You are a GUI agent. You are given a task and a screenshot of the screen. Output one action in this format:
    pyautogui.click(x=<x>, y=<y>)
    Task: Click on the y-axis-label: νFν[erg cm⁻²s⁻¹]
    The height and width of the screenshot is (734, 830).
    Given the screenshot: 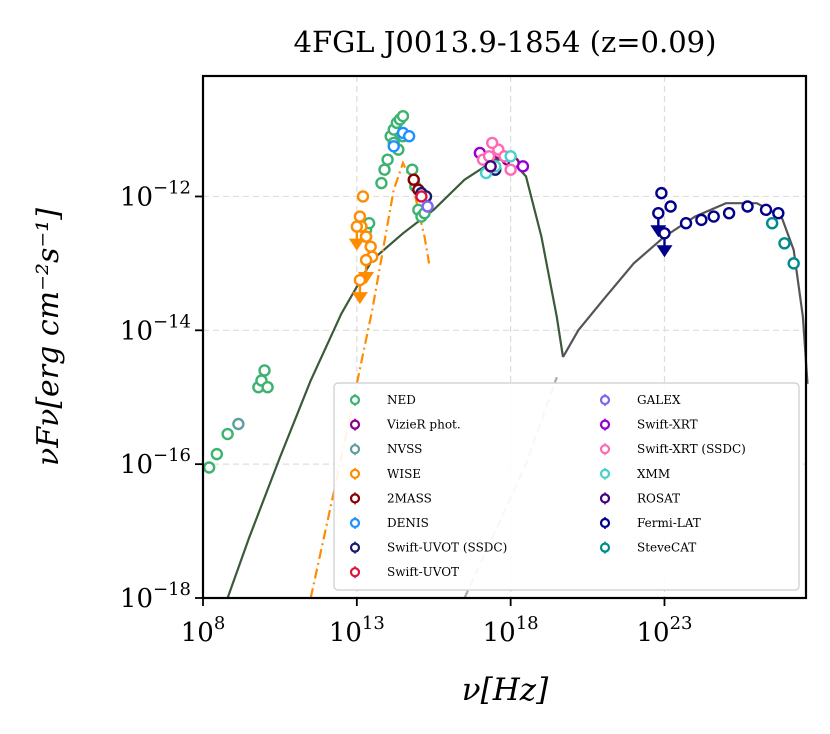 What is the action you would take?
    pyautogui.click(x=48, y=337)
    